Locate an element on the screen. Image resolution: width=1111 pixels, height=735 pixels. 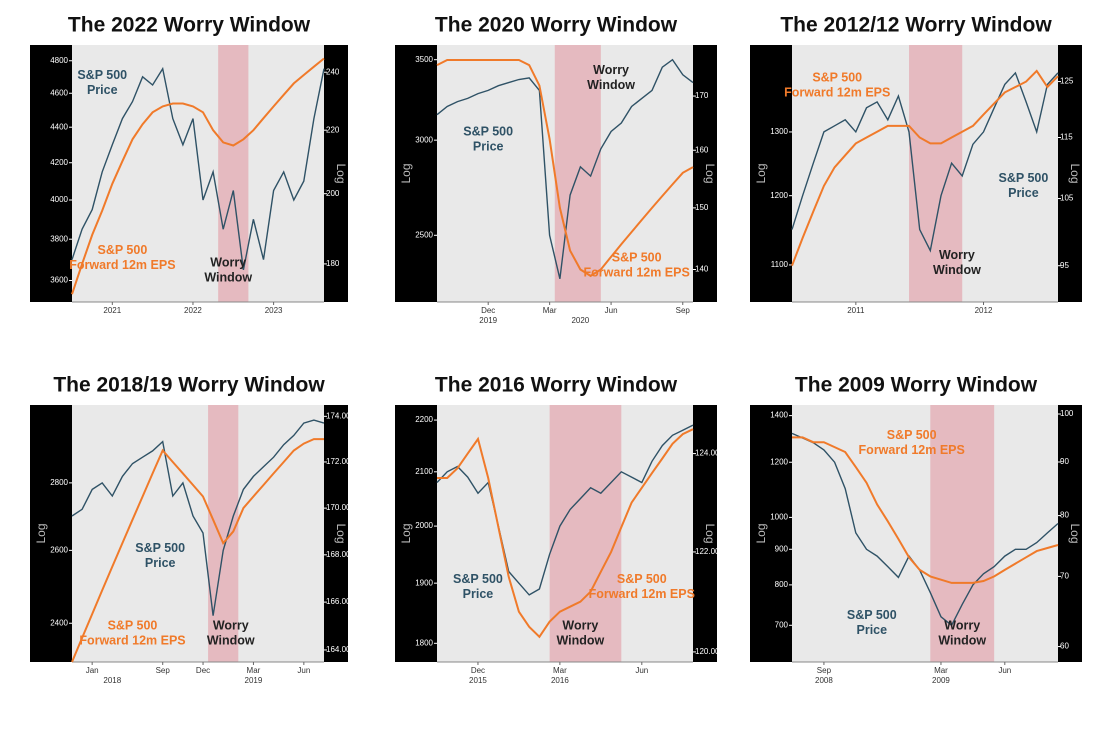
y2-tick-label: 168.0000 is located at coordinates (343, 554).